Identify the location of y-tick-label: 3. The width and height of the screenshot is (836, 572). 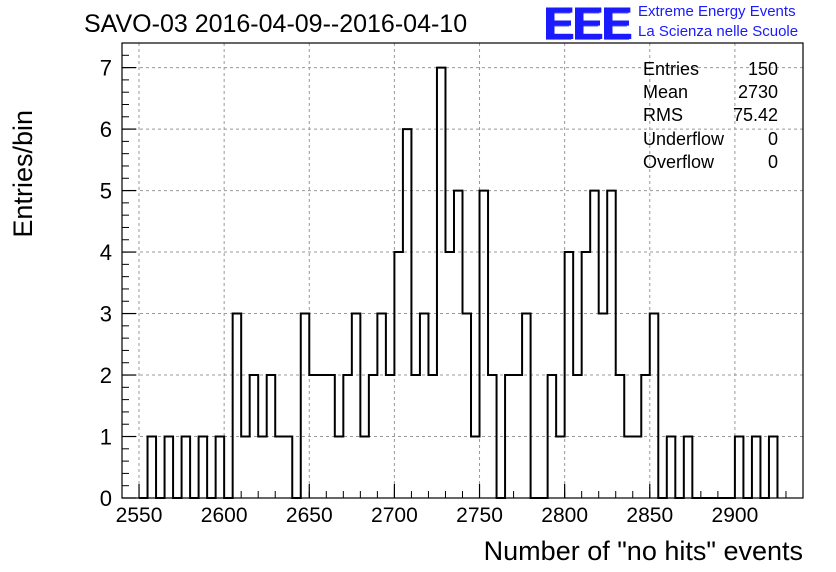
(106, 314).